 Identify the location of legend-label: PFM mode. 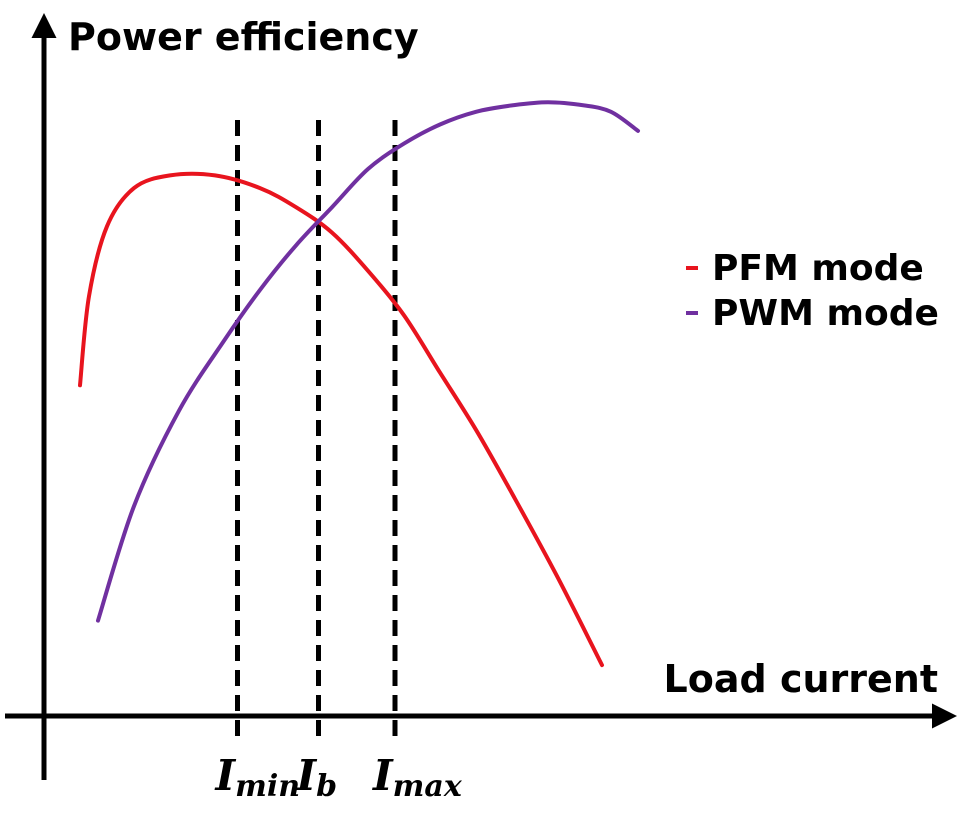
(818, 268).